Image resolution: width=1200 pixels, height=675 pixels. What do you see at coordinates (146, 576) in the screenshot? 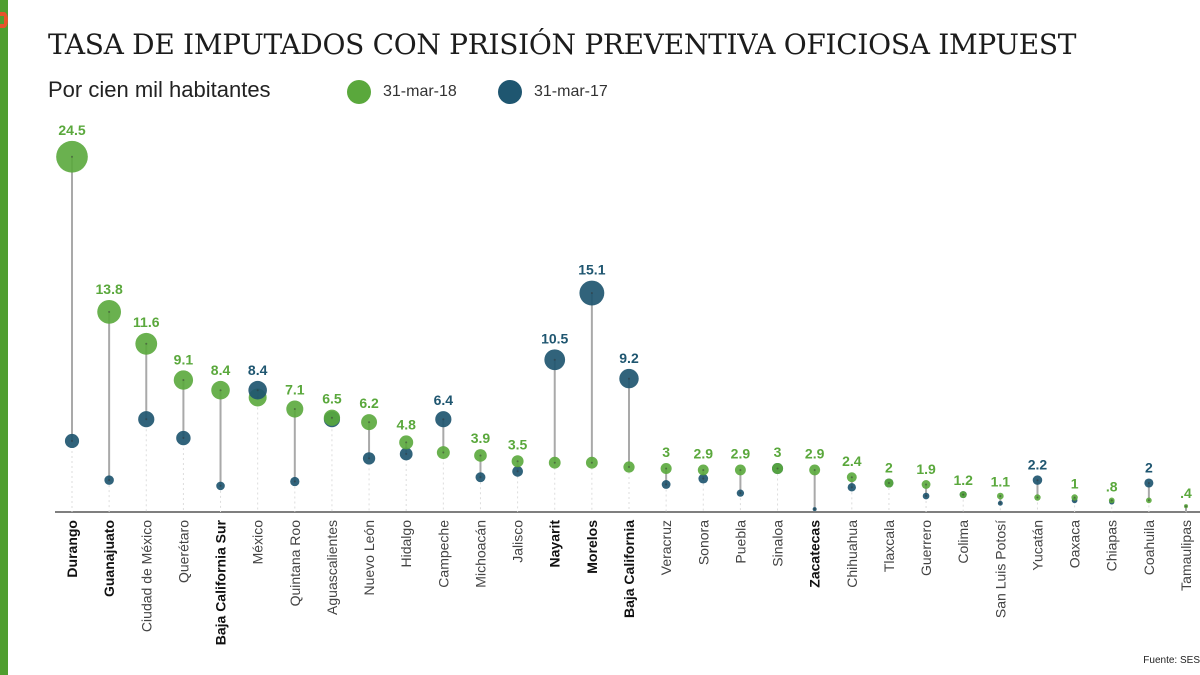
I see `category-label: Ciudad de México` at bounding box center [146, 576].